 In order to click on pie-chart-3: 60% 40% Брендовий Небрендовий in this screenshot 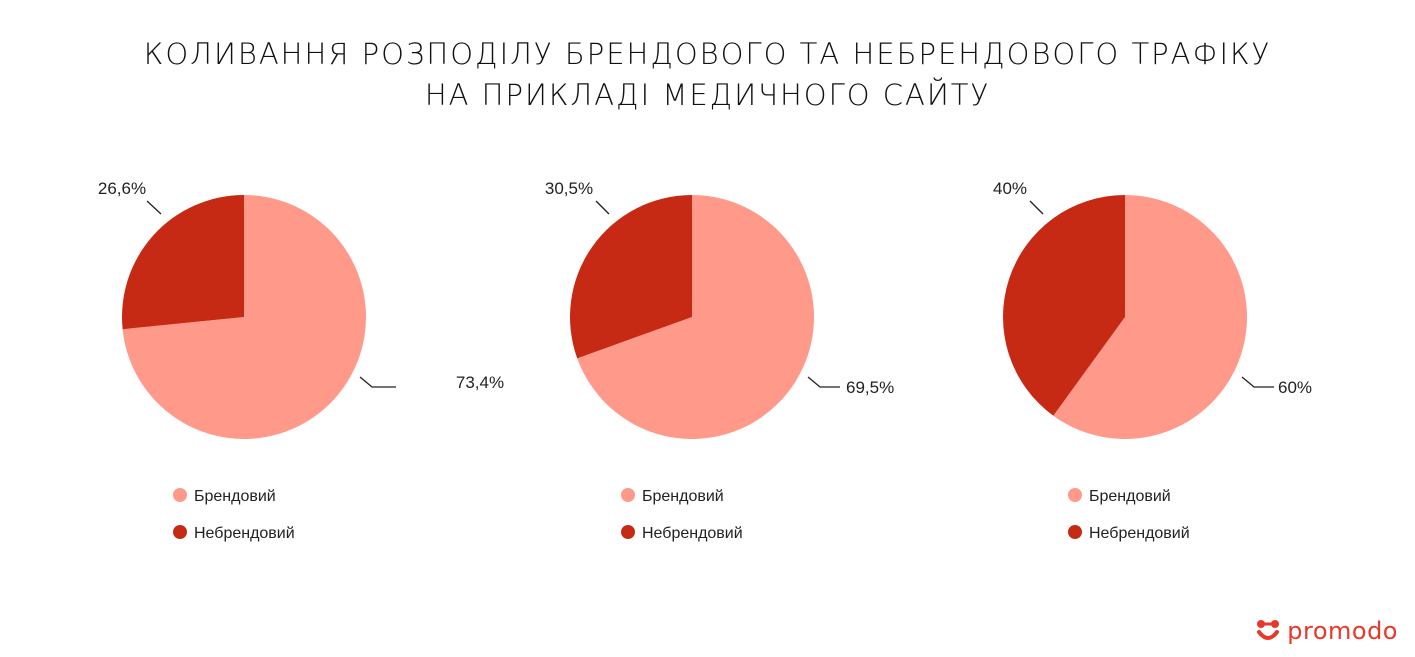, I will do `click(1152, 360)`.